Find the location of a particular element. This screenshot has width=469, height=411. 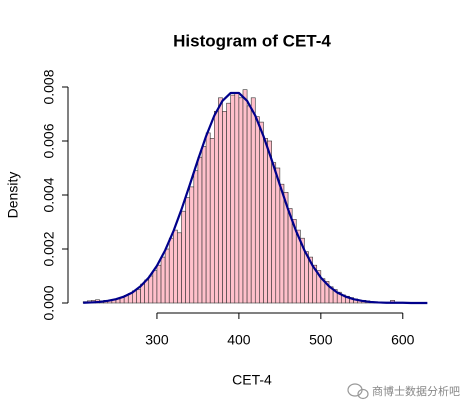

watermark: 商博士数据分析吧 is located at coordinates (416, 391).